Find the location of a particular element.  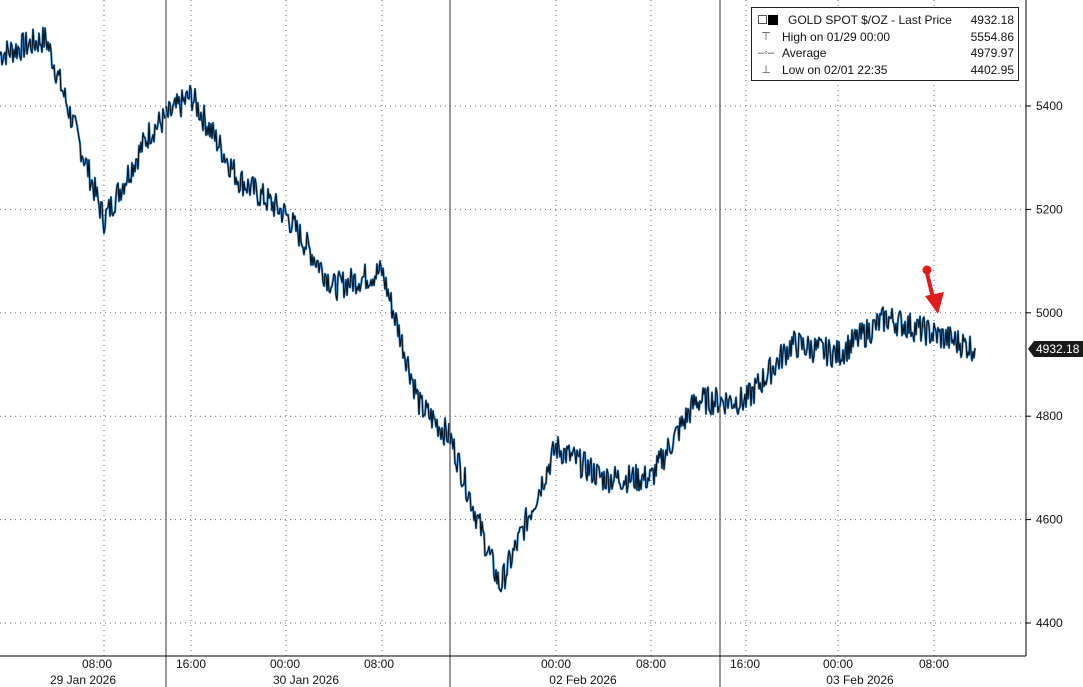

y-axis: 4400 4600 4800 5000 5200 5400 is located at coordinates (1044, 328).